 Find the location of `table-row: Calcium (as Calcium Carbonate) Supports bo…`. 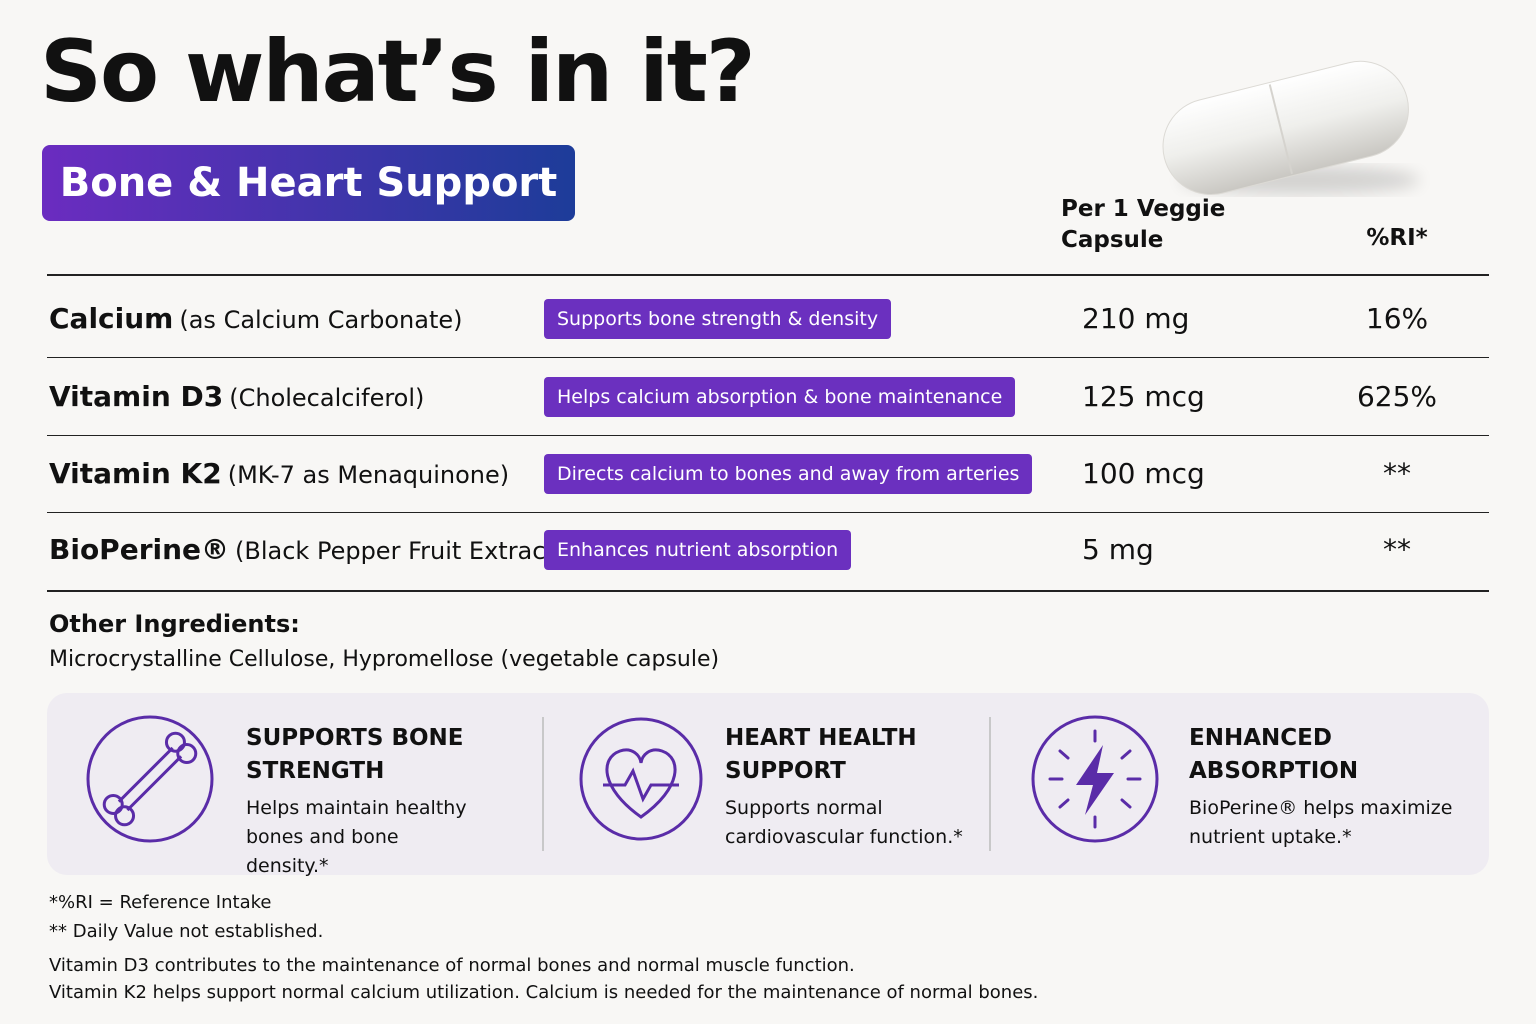

table-row: Calcium (as Calcium Carbonate) Supports bo… is located at coordinates (768, 319).